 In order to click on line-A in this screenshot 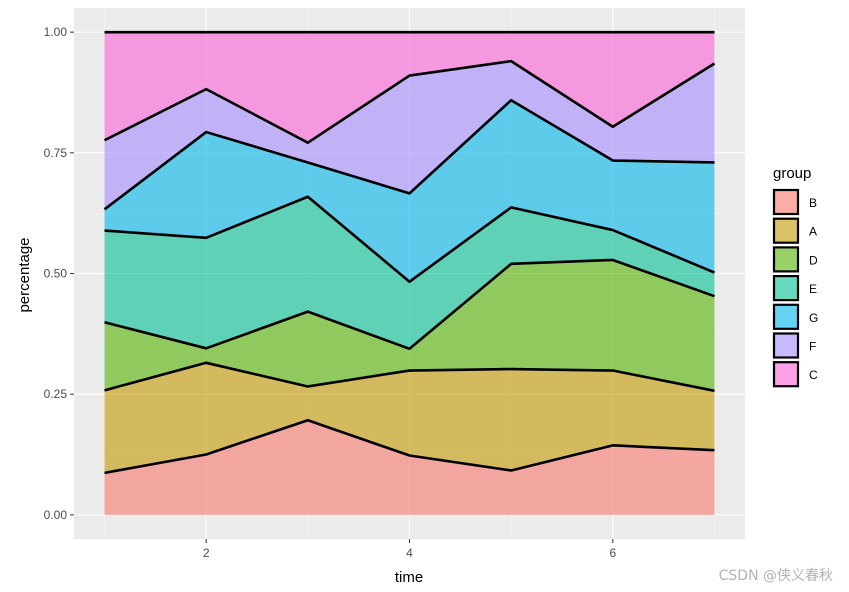, I will do `click(409, 101)`.